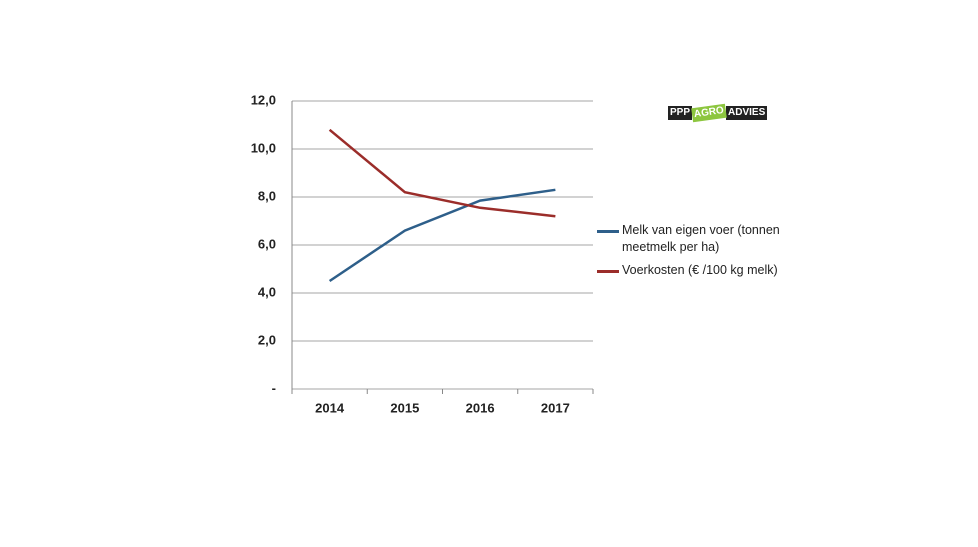 The height and width of the screenshot is (547, 978). I want to click on logo: PPP AGRO ADVIES, so click(718, 113).